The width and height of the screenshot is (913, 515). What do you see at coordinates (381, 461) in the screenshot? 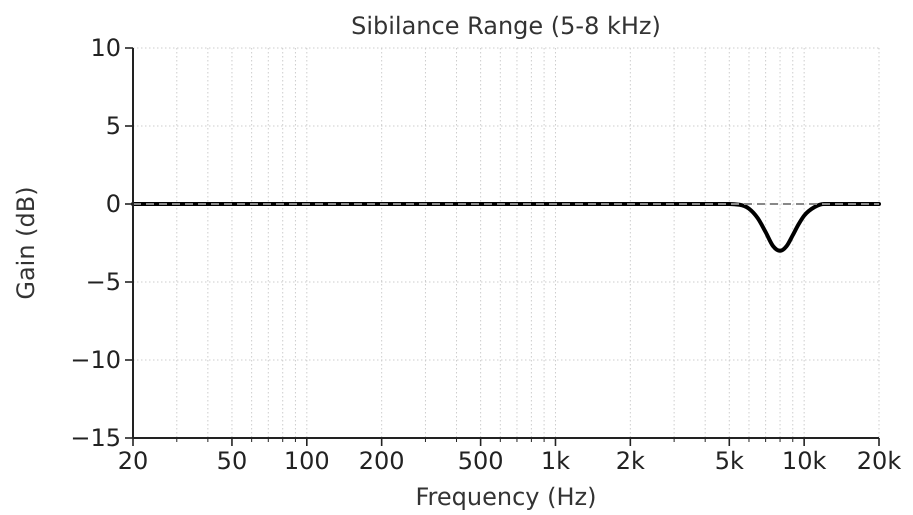
I see `x-tick-label: 200` at bounding box center [381, 461].